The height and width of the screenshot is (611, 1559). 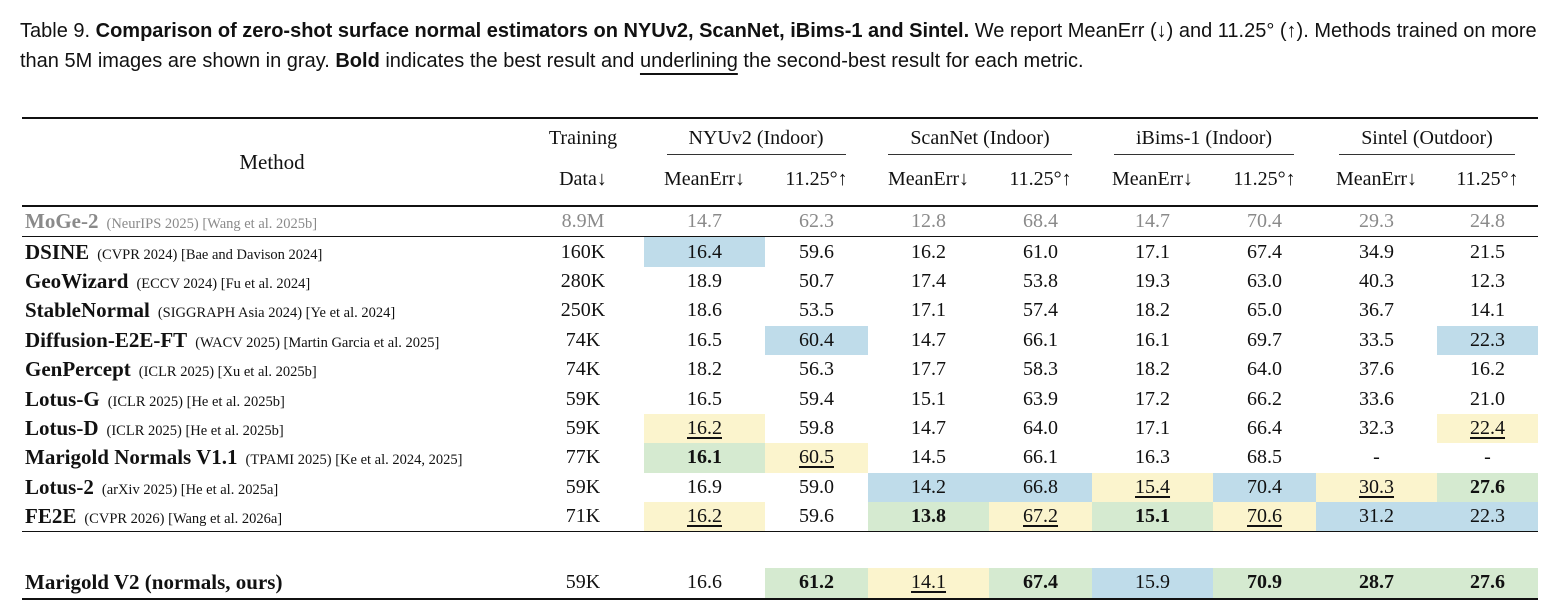 I want to click on metric-cell: 33.6, so click(x=1376, y=398).